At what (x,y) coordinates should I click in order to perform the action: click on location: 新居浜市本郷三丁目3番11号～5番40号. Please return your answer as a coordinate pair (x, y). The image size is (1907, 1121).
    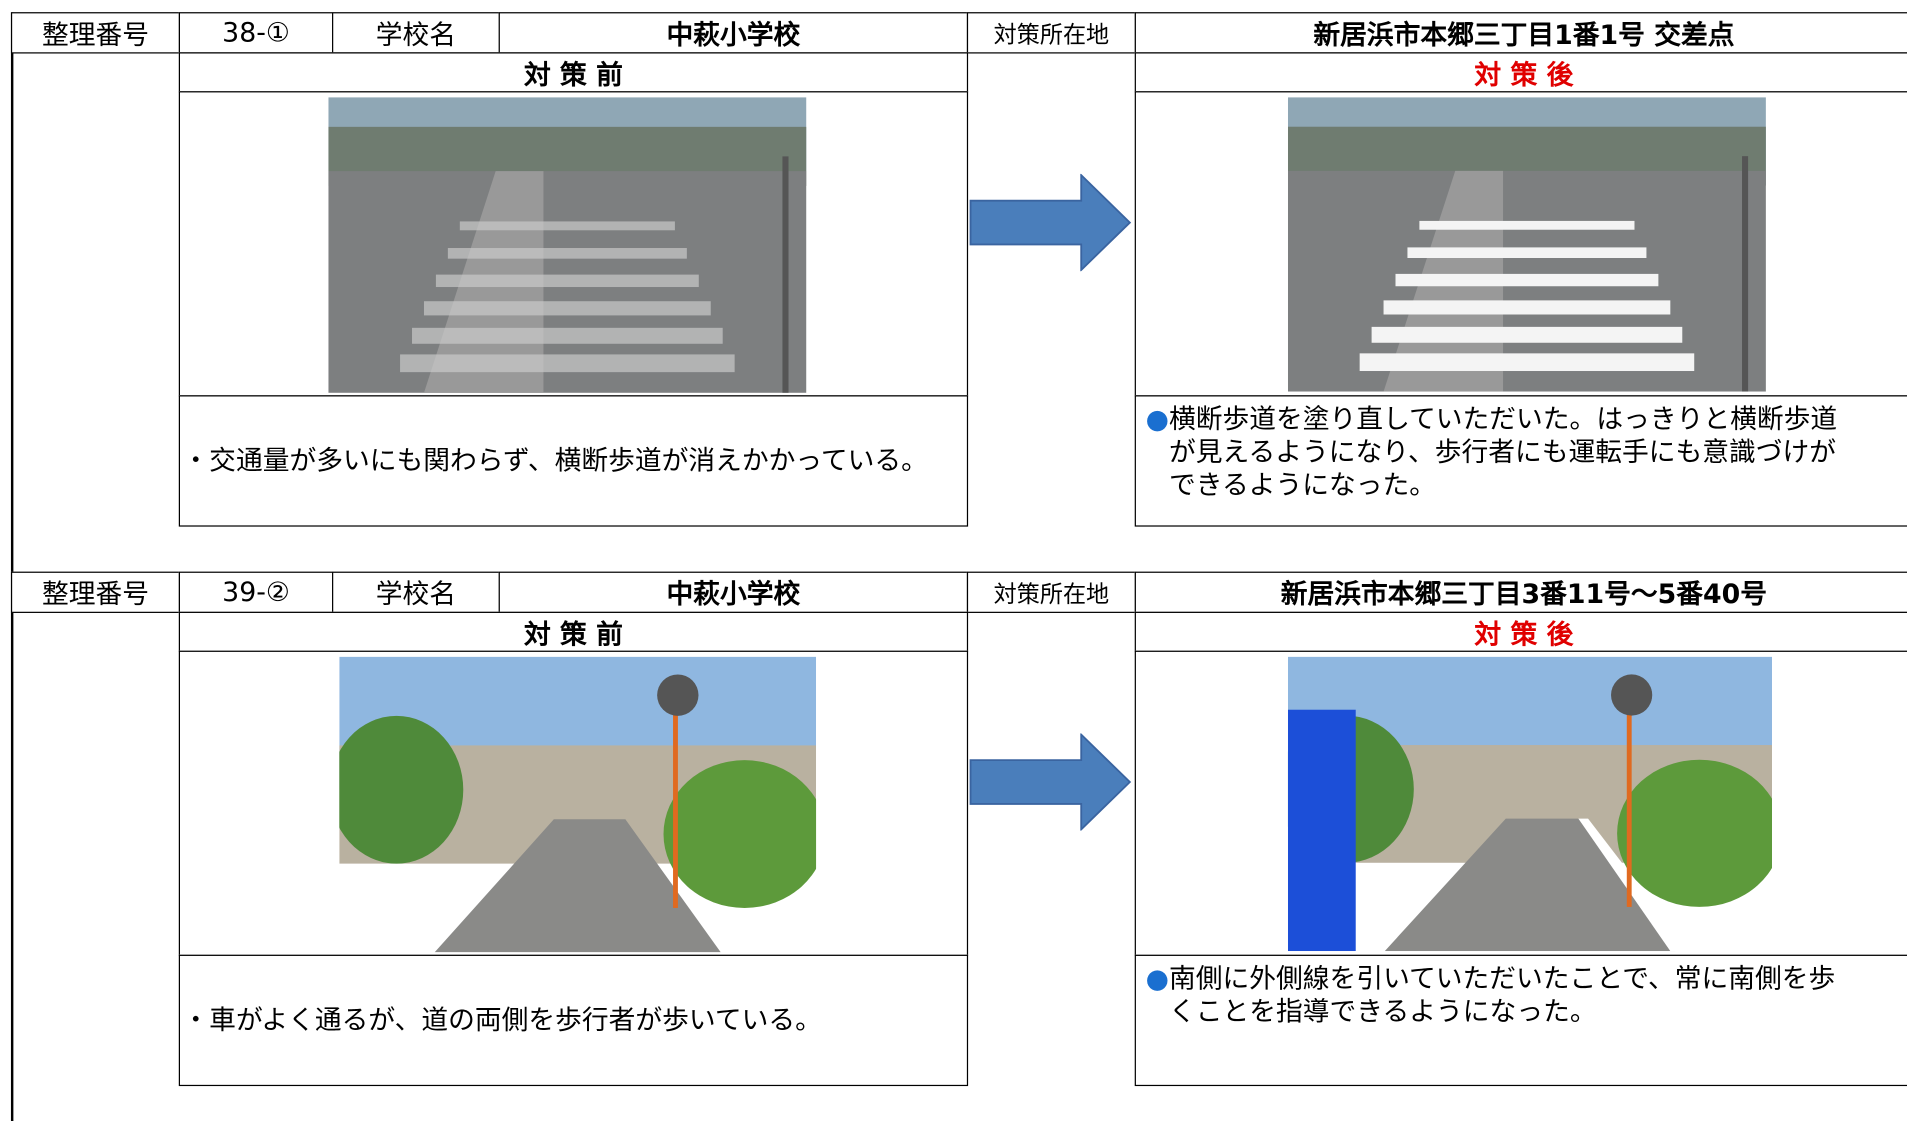
    Looking at the image, I should click on (1520, 592).